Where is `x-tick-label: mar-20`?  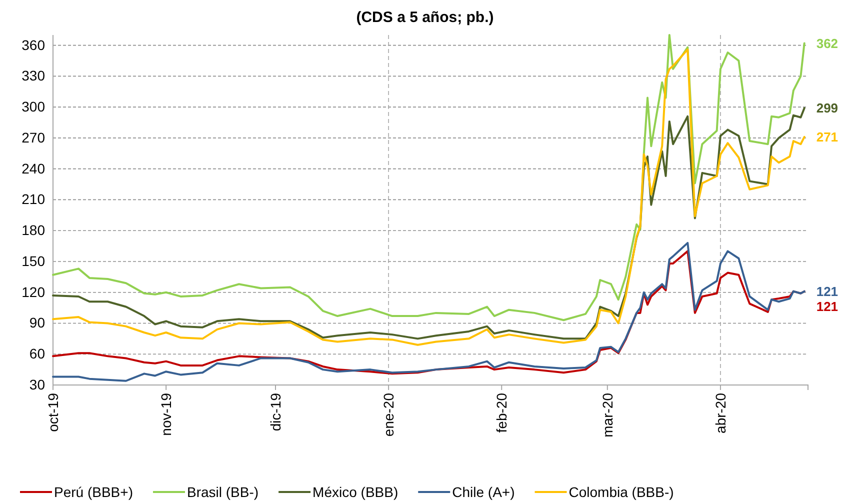
x-tick-label: mar-20 is located at coordinates (607, 415).